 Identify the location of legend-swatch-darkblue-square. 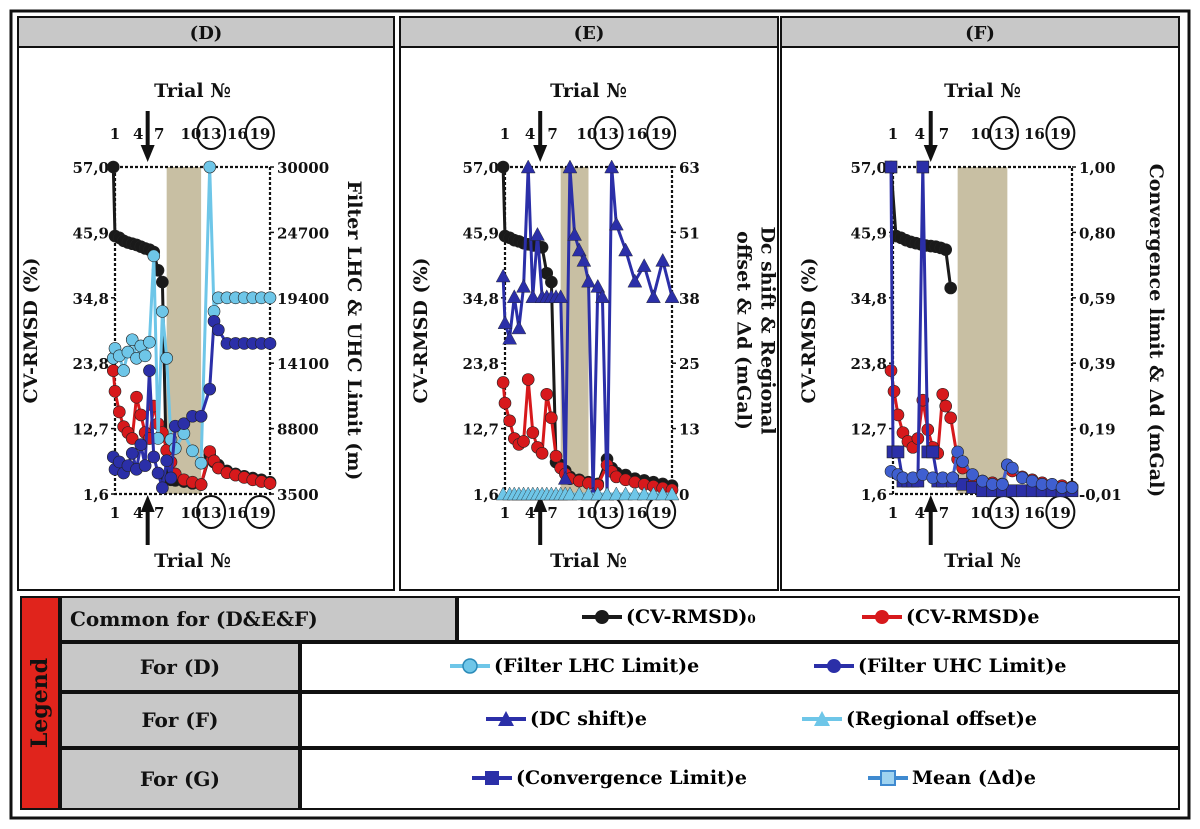
(492, 778).